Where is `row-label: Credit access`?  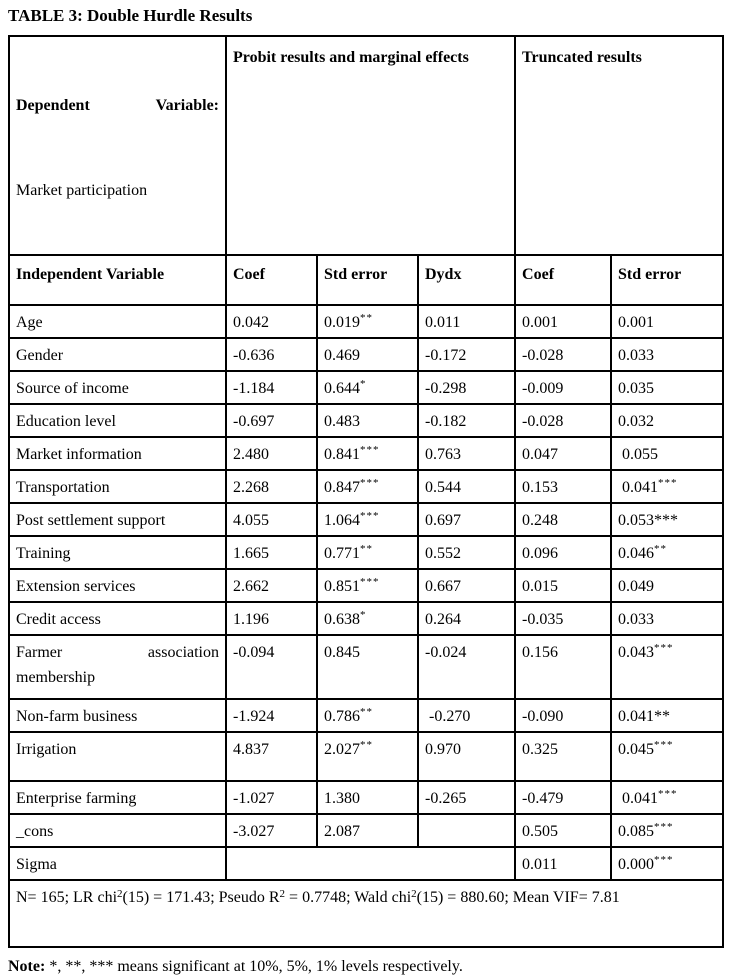 row-label: Credit access is located at coordinates (117, 618).